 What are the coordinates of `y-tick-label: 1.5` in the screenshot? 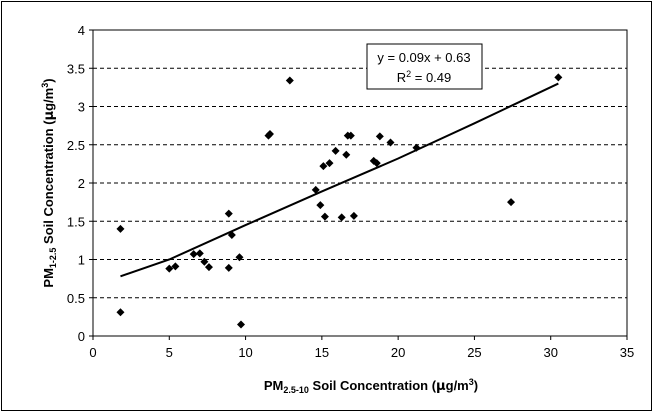 It's located at (76, 221).